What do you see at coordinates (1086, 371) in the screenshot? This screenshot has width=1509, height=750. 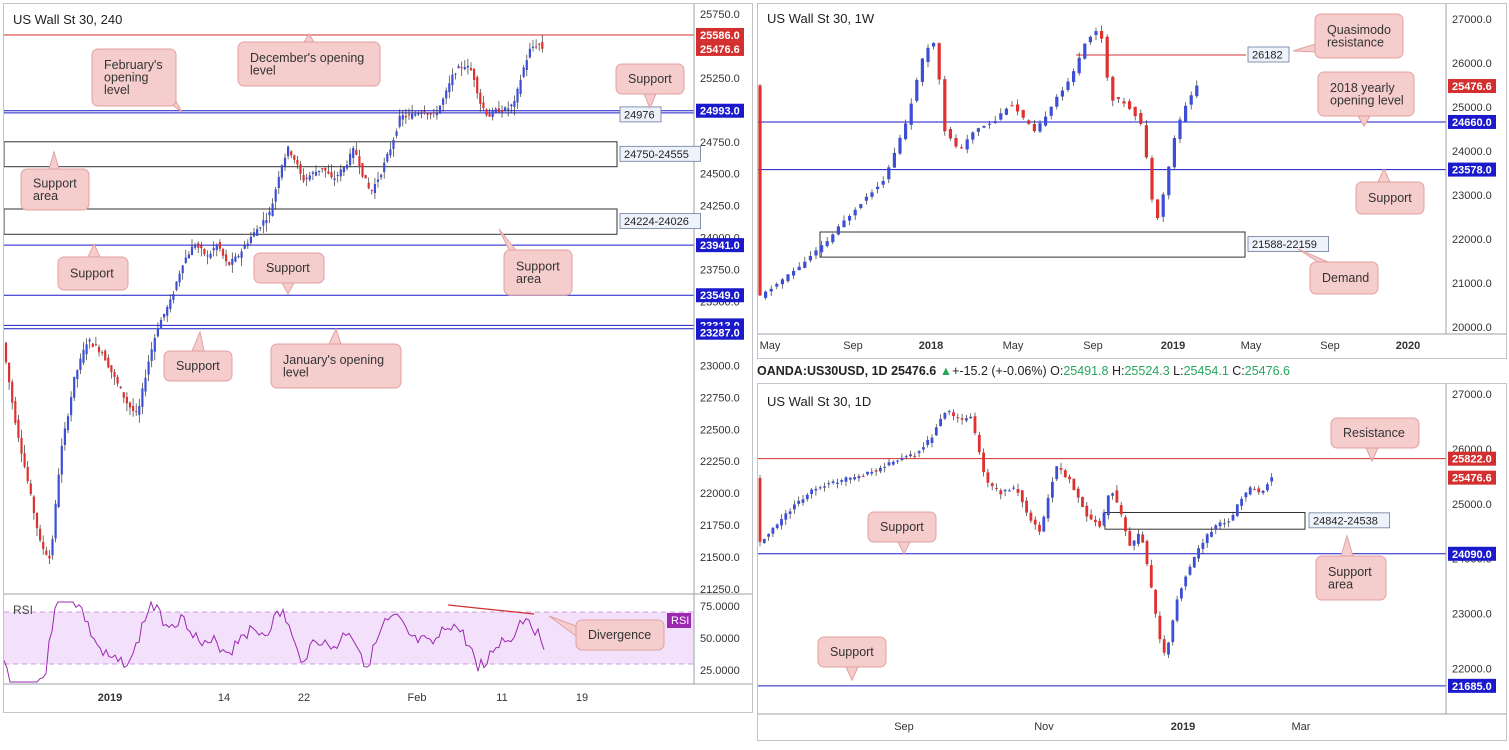 I see `open-value: 25491.8` at bounding box center [1086, 371].